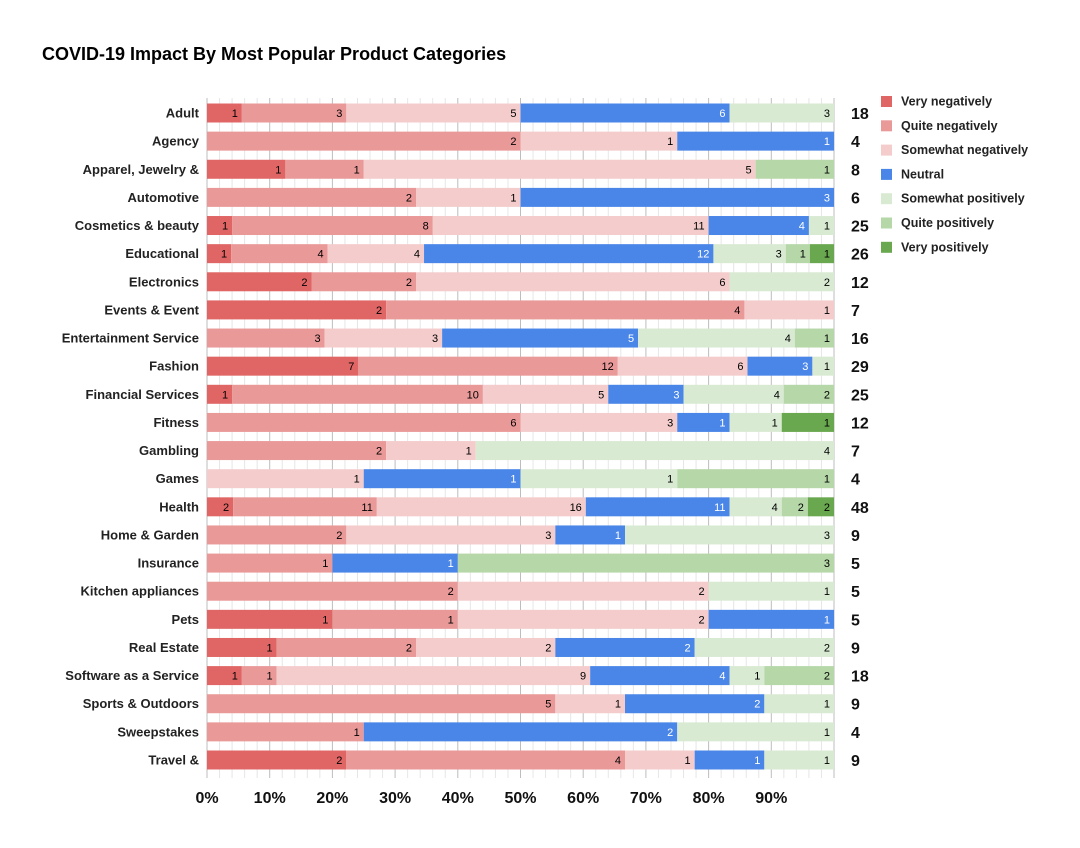 Image resolution: width=1080 pixels, height=848 pixels. What do you see at coordinates (168, 563) in the screenshot?
I see `category-label: Insurance` at bounding box center [168, 563].